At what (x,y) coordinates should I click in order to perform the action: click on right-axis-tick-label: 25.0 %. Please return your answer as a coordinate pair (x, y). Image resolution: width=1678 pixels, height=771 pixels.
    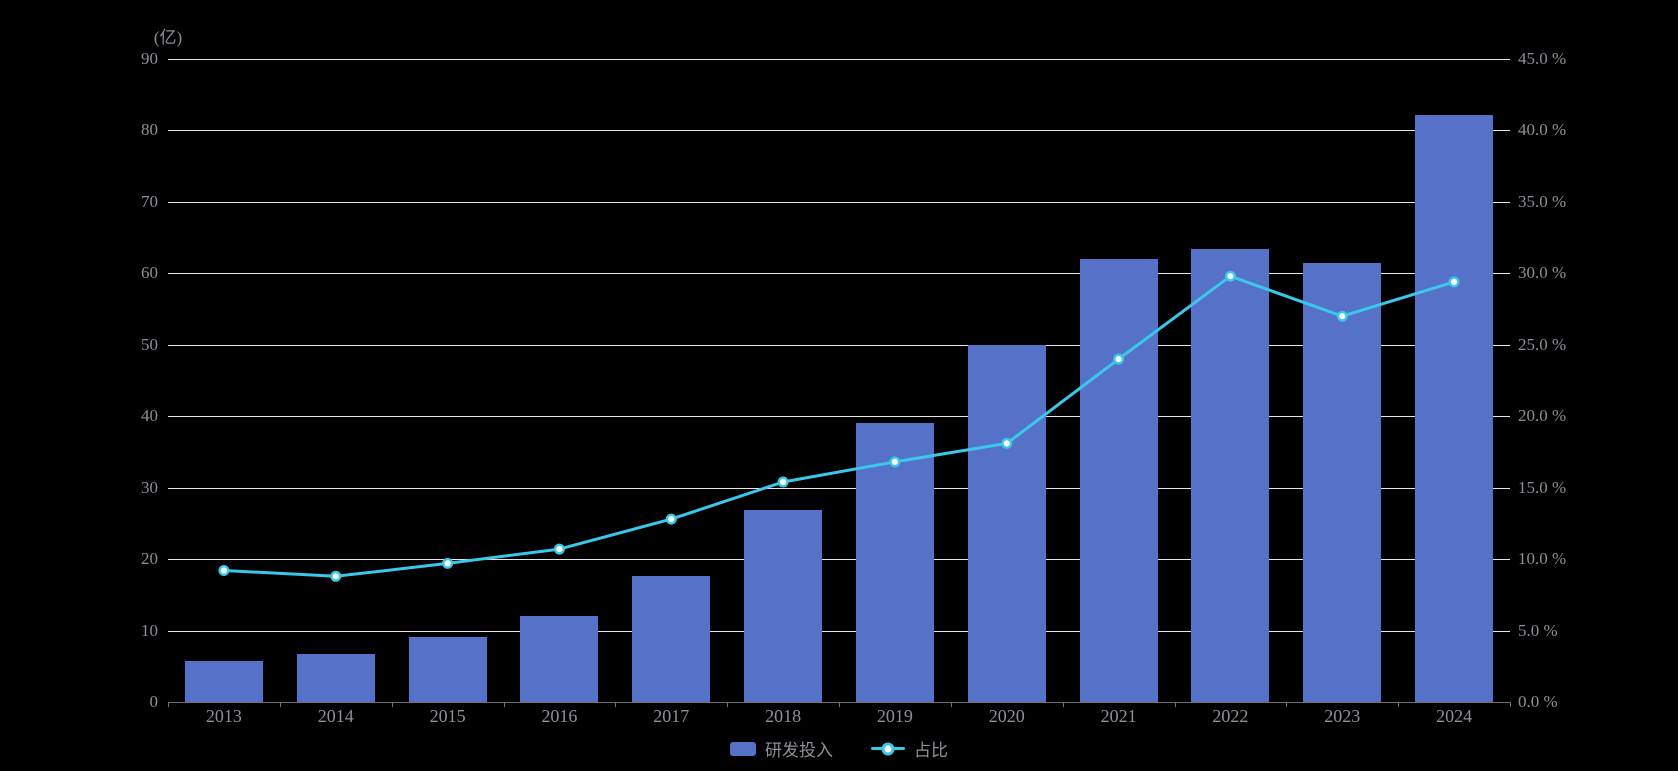
    Looking at the image, I should click on (1542, 344).